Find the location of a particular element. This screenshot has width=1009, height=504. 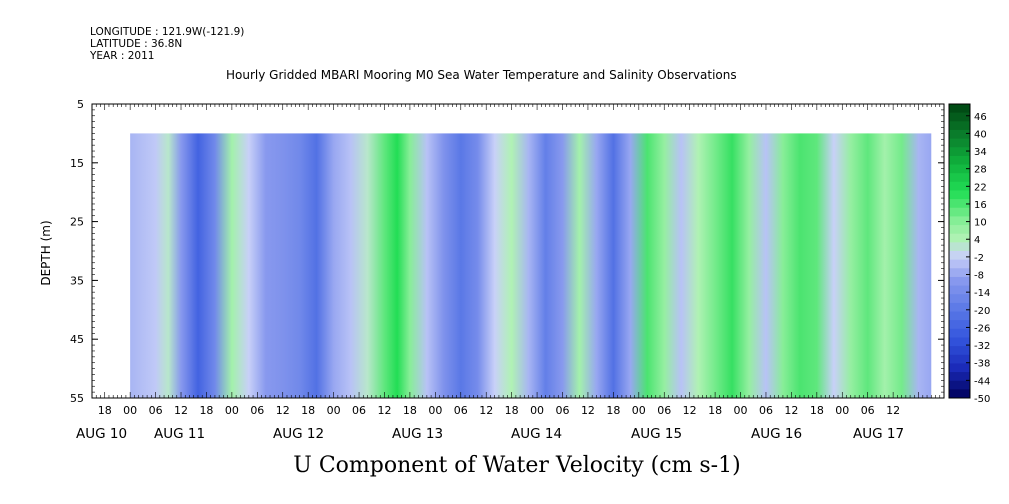

colorbar-label: -26 is located at coordinates (982, 328).